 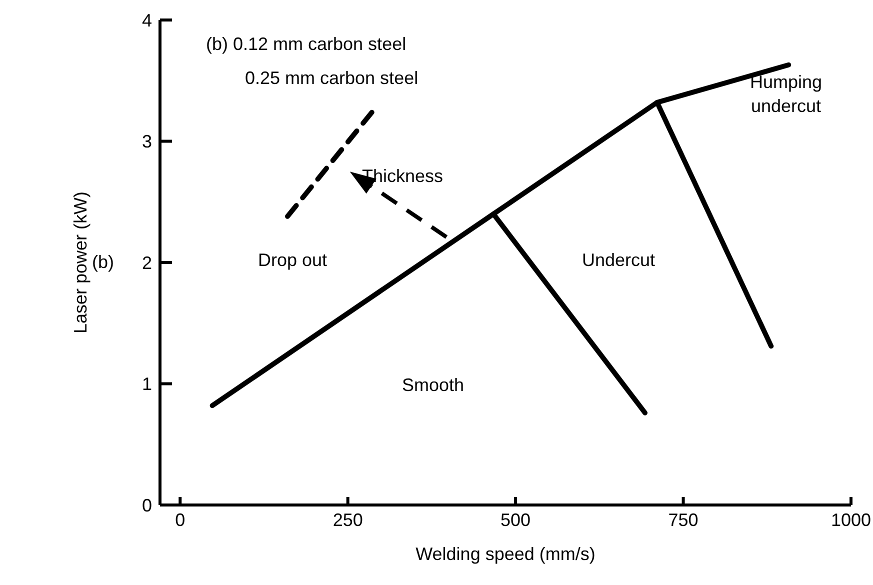 What do you see at coordinates (331, 78) in the screenshot?
I see `annotation: 0.25 mm carbon steel` at bounding box center [331, 78].